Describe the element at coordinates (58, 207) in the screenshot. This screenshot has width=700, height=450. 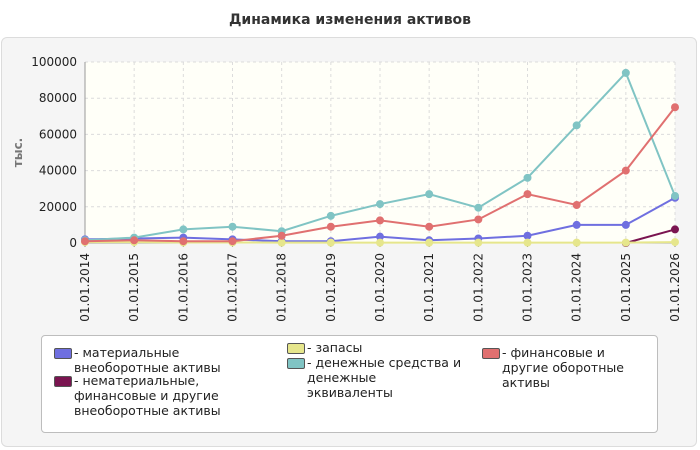
I see `y-tick-label: 20000` at that location.